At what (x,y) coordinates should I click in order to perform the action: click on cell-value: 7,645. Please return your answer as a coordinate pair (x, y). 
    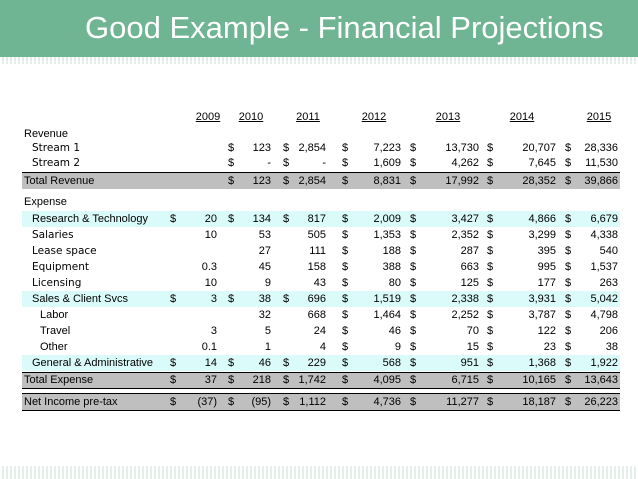
    Looking at the image, I should click on (542, 163).